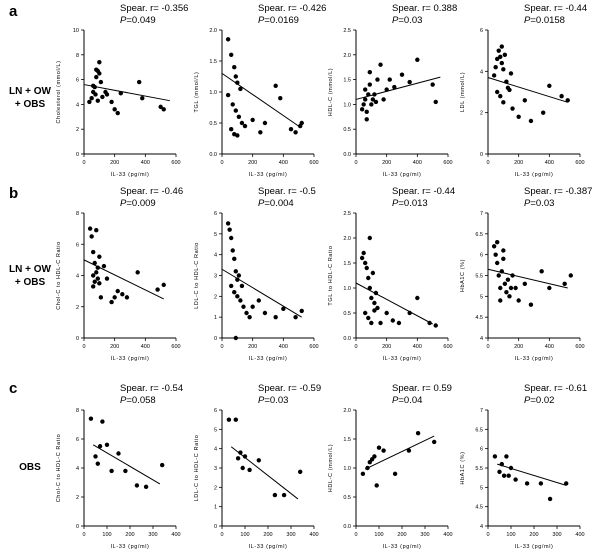  What do you see at coordinates (77, 245) in the screenshot?
I see `y-tick-label: 6` at bounding box center [77, 245].